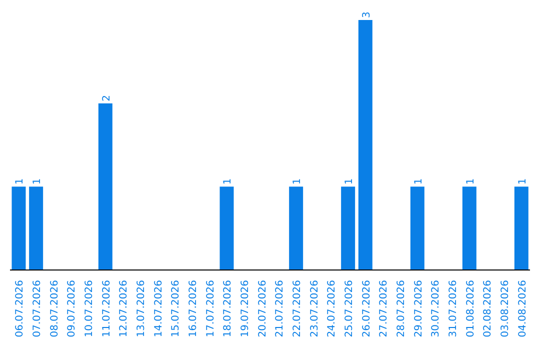 The image size is (540, 340). Describe the element at coordinates (89, 309) in the screenshot. I see `x-tick-label: 10.07.2026` at that location.